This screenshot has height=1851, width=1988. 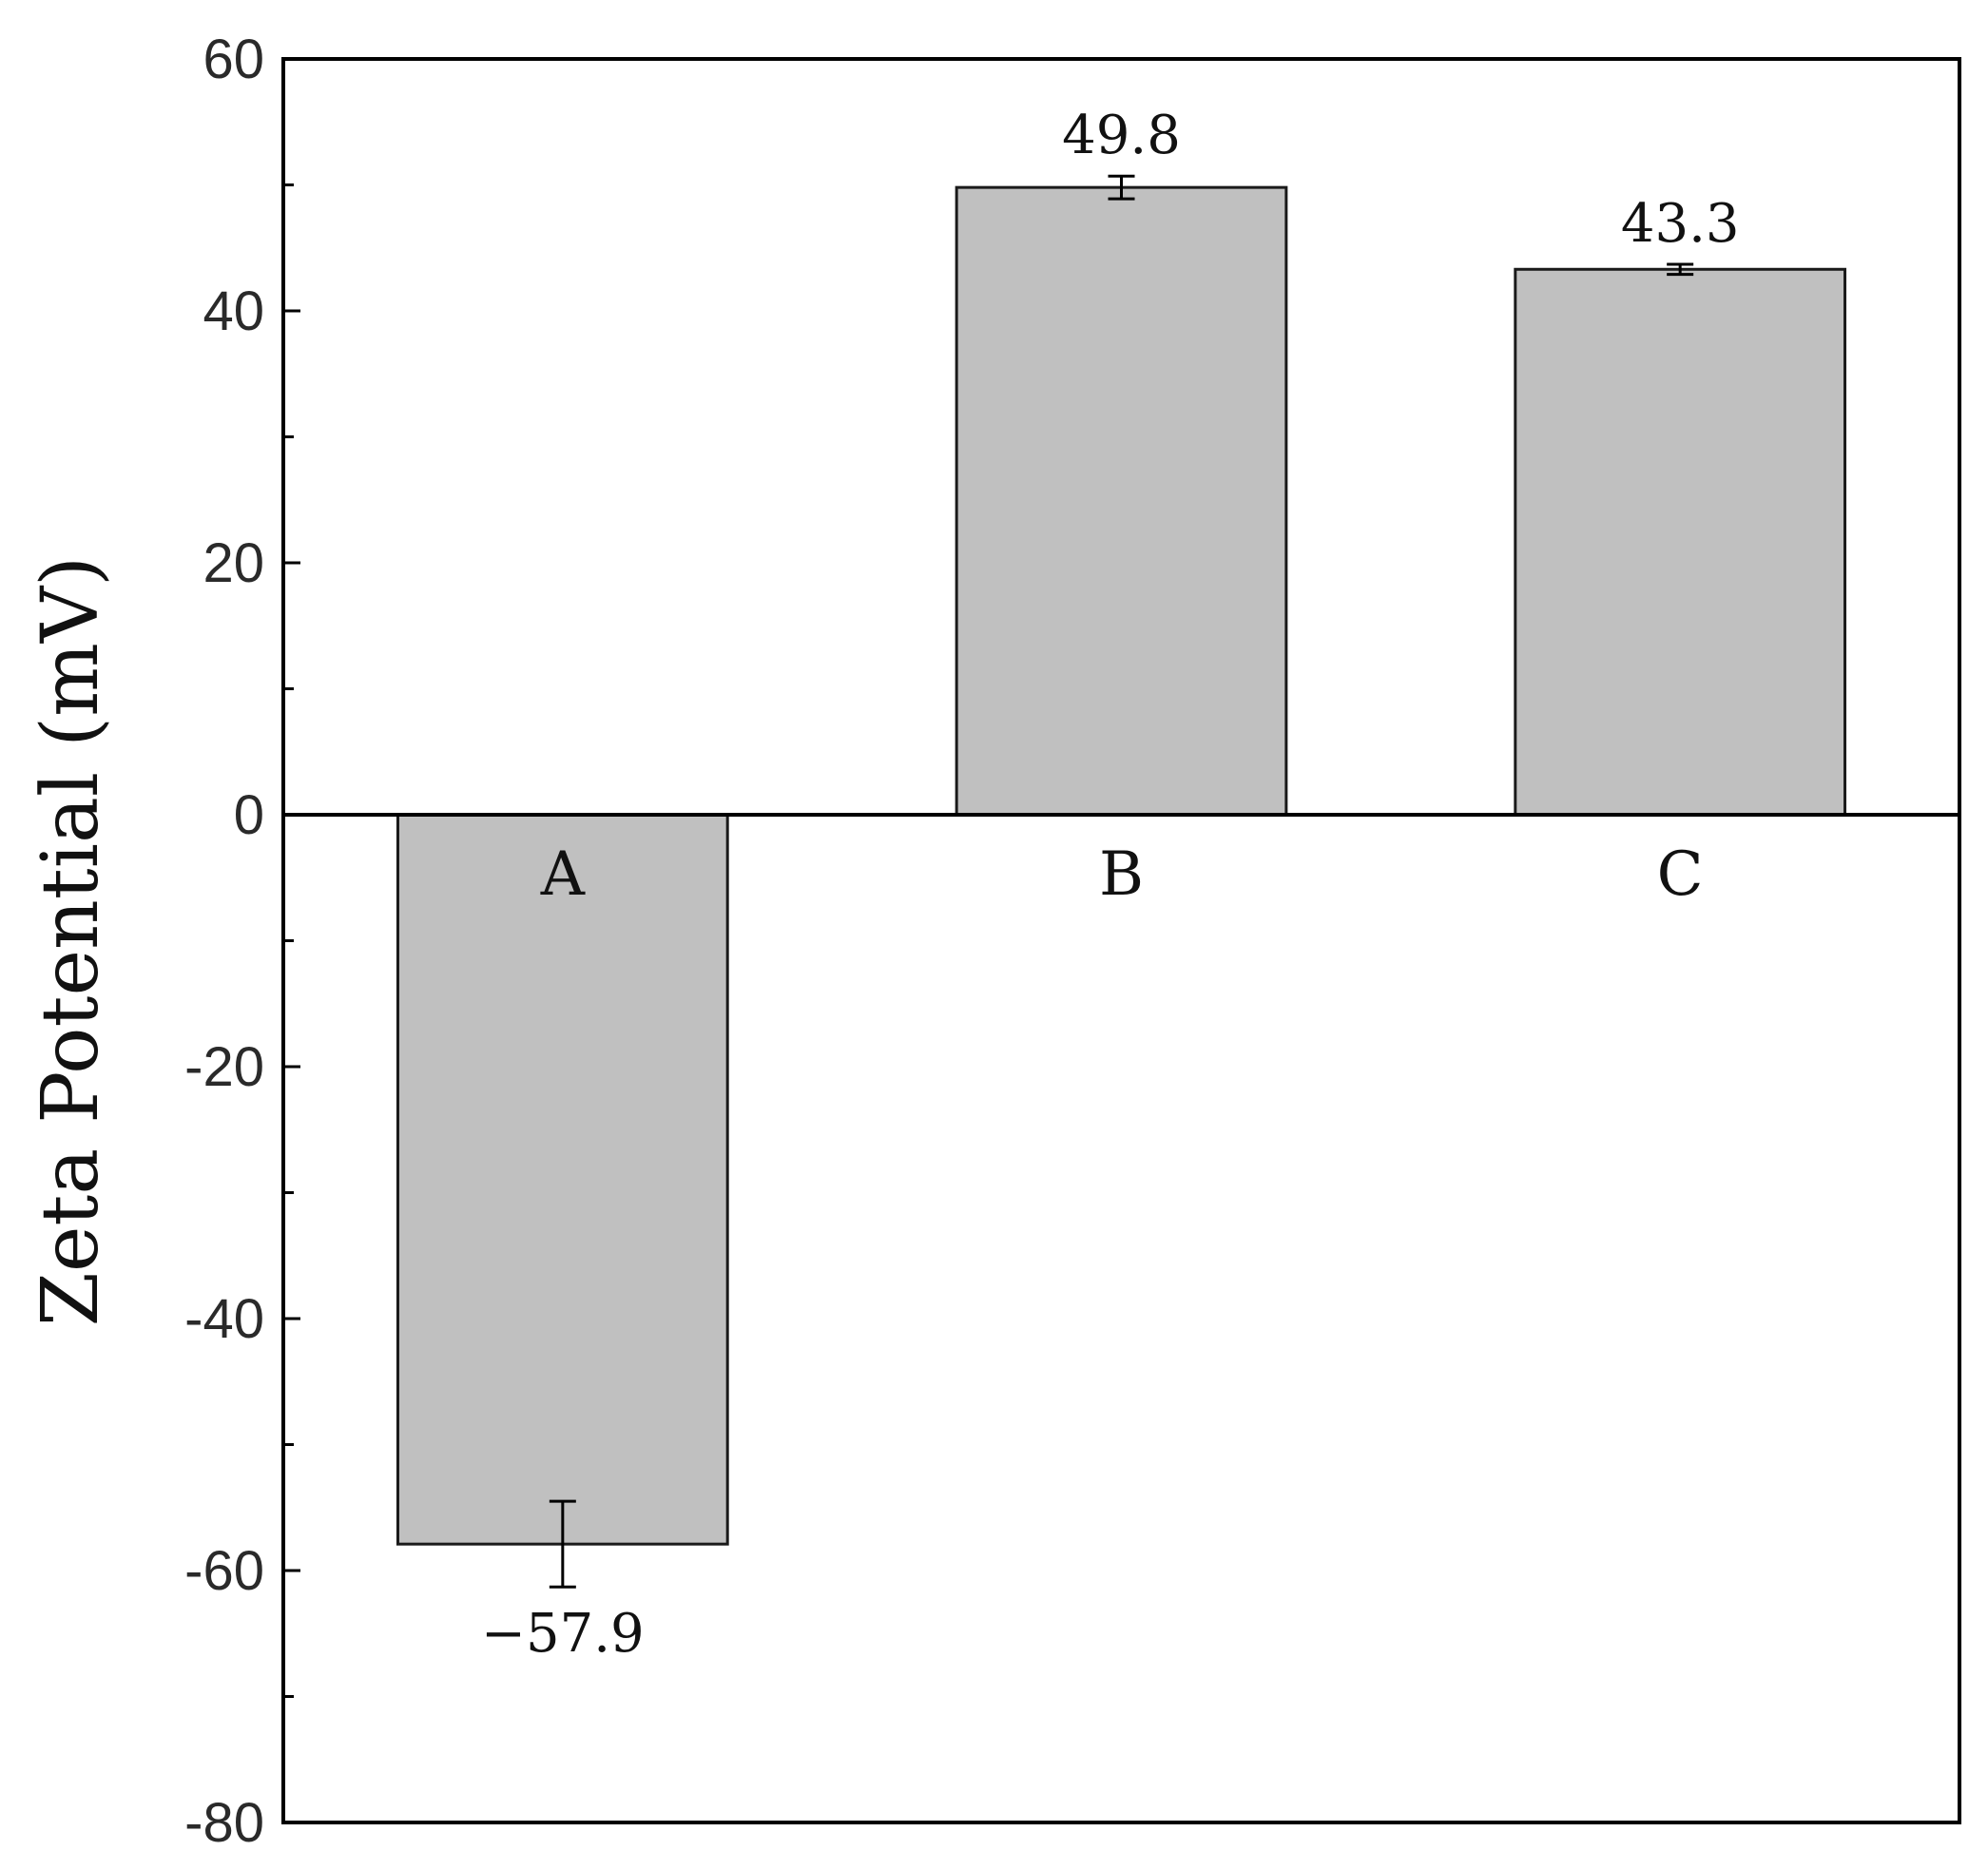 I want to click on y-tick-label: -80, so click(x=224, y=1821).